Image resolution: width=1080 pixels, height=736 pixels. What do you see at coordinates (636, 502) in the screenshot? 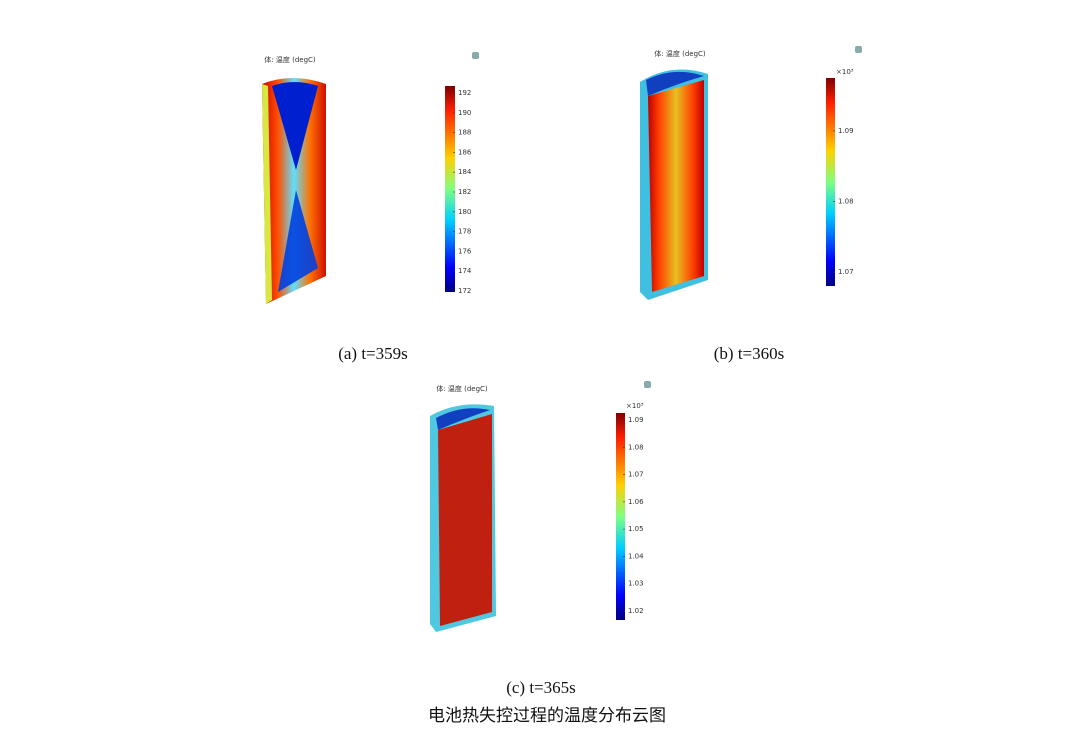
I see `tick-label: 1.06` at bounding box center [636, 502].